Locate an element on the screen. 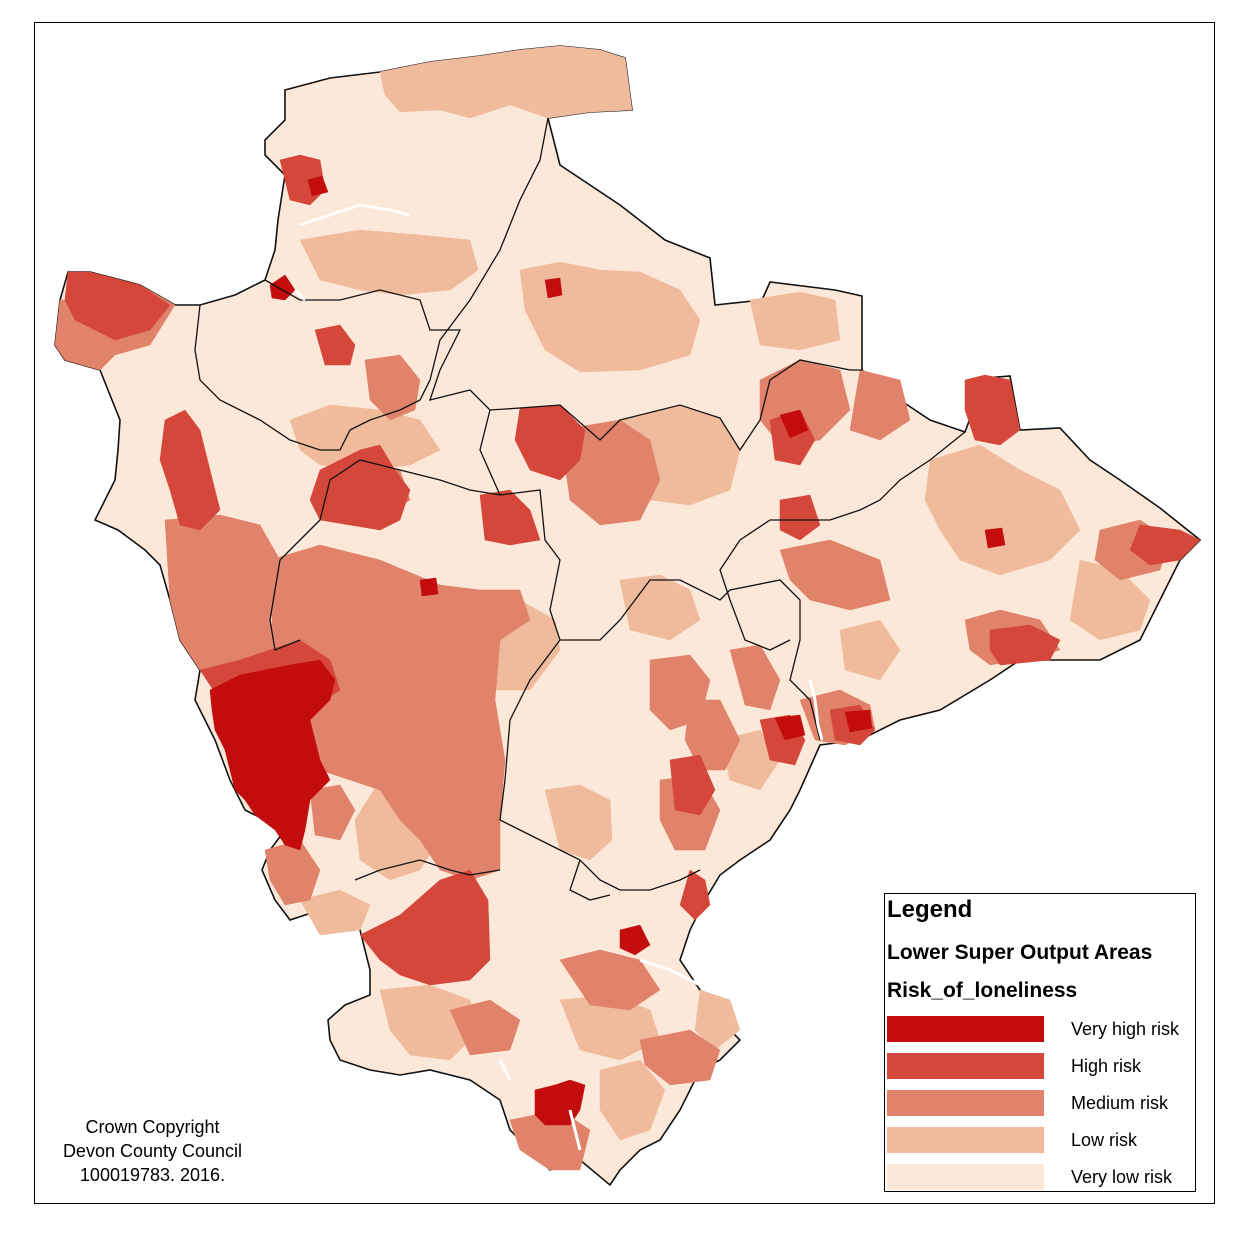  copyright-line-1: Crown Copyright is located at coordinates (152, 1127).